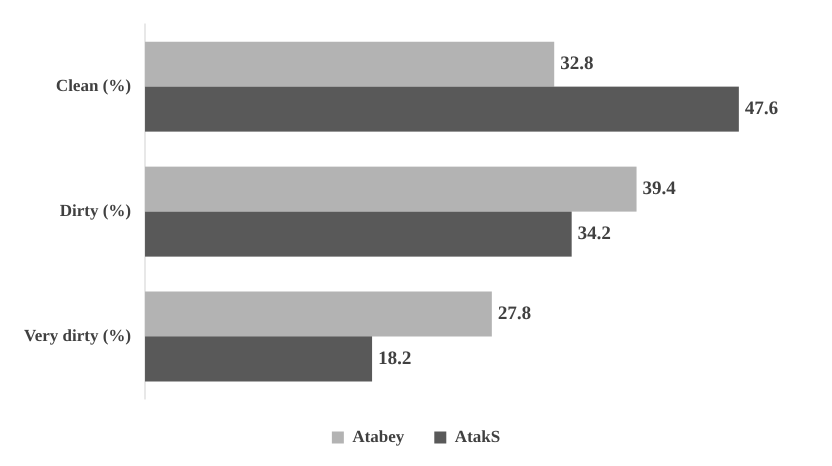 The image size is (832, 466). What do you see at coordinates (594, 233) in the screenshot?
I see `data-label: 34.2` at bounding box center [594, 233].